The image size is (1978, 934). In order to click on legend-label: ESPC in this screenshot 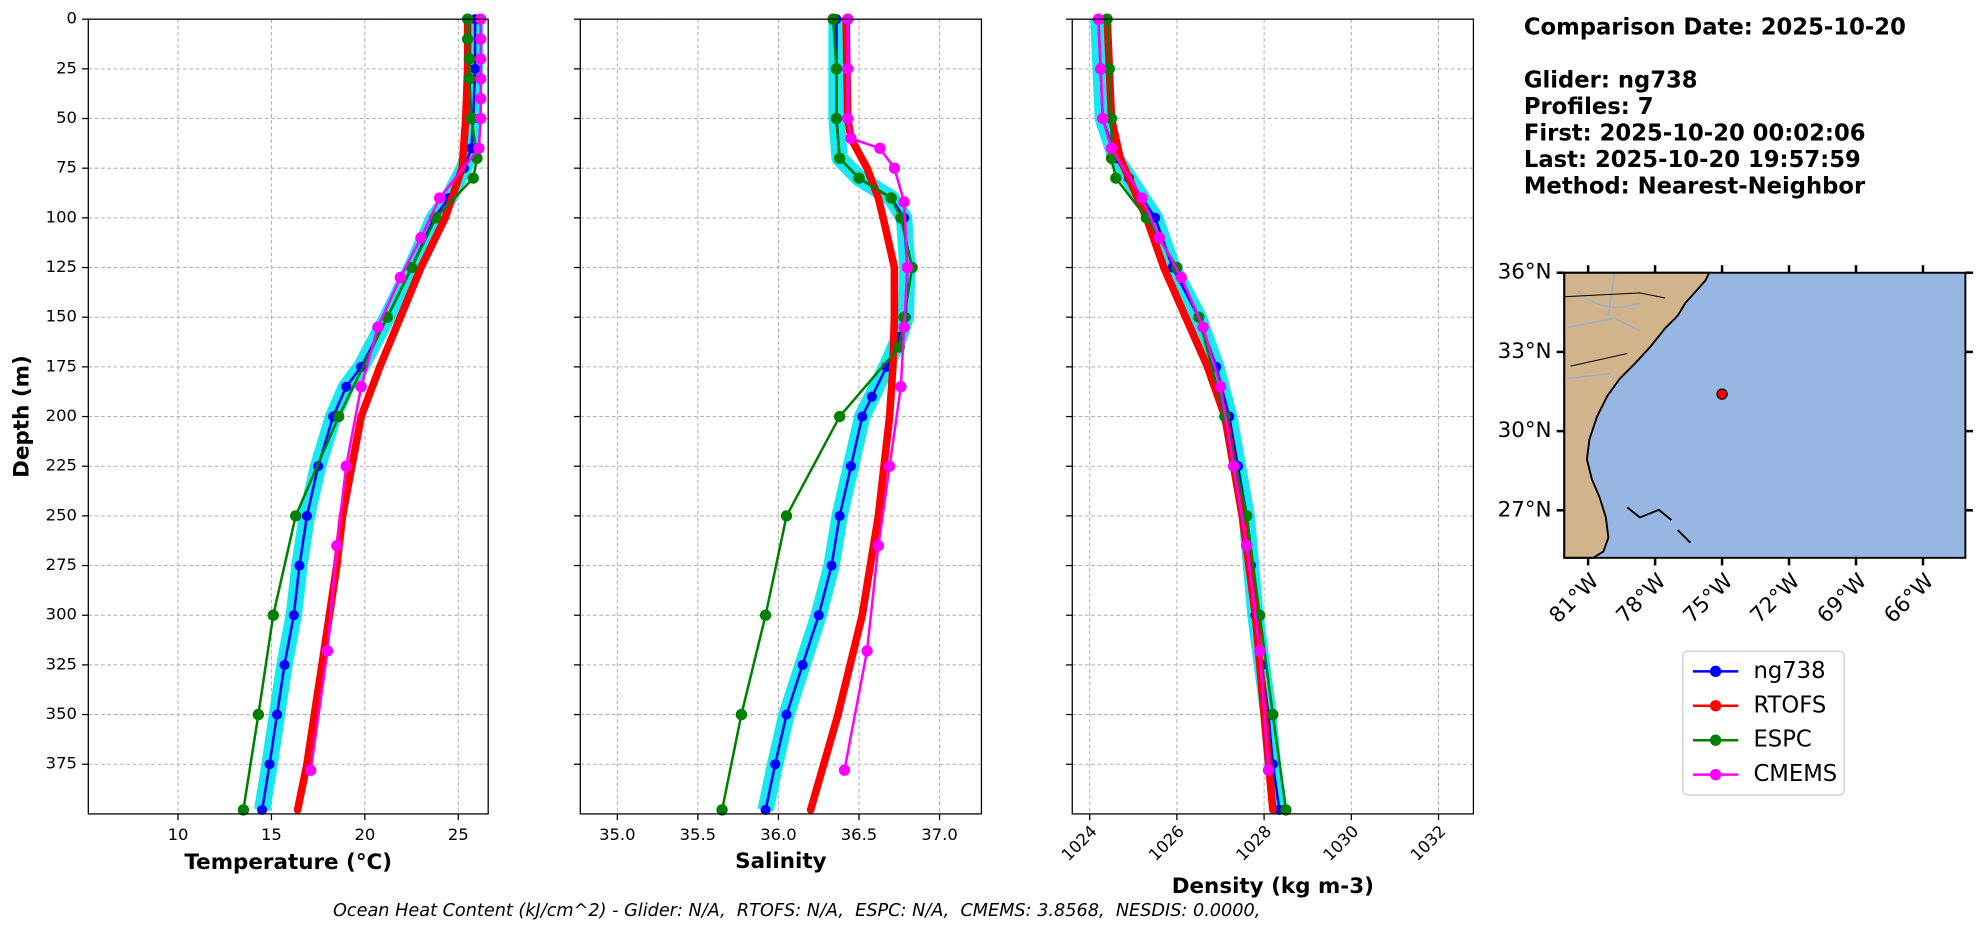, I will do `click(1782, 740)`.